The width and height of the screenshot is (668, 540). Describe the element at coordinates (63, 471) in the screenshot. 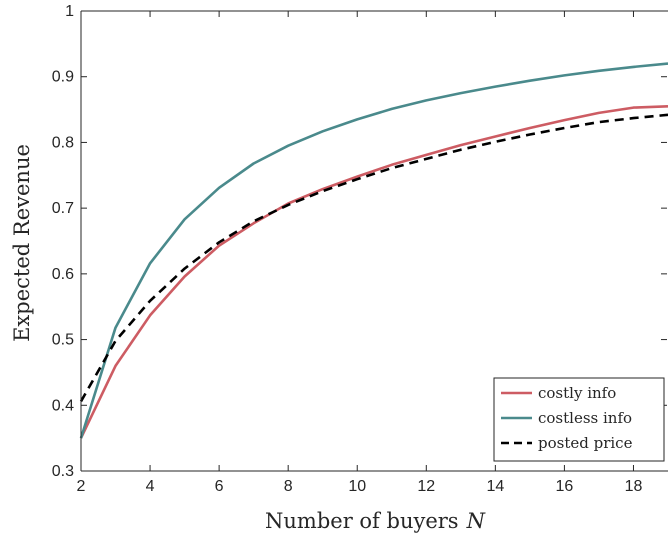

I see `y-tick-label: 0.3` at that location.